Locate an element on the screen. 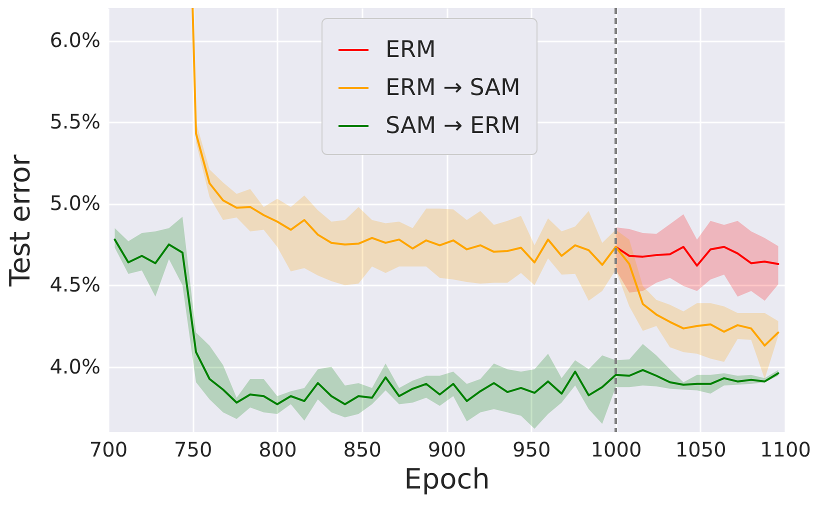 This screenshot has height=514, width=821. x-tick-label: 700 is located at coordinates (108, 450).